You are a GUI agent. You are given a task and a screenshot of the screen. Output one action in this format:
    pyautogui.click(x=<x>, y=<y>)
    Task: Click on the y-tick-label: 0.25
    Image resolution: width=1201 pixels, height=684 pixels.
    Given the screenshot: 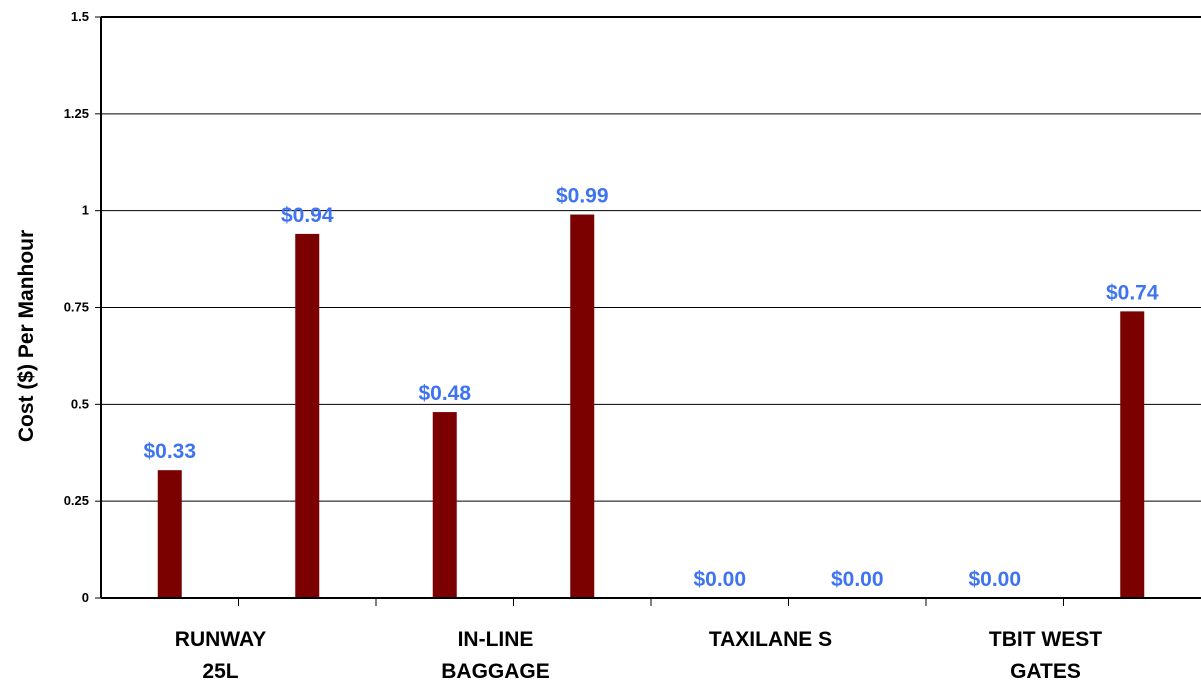 What is the action you would take?
    pyautogui.click(x=76, y=500)
    